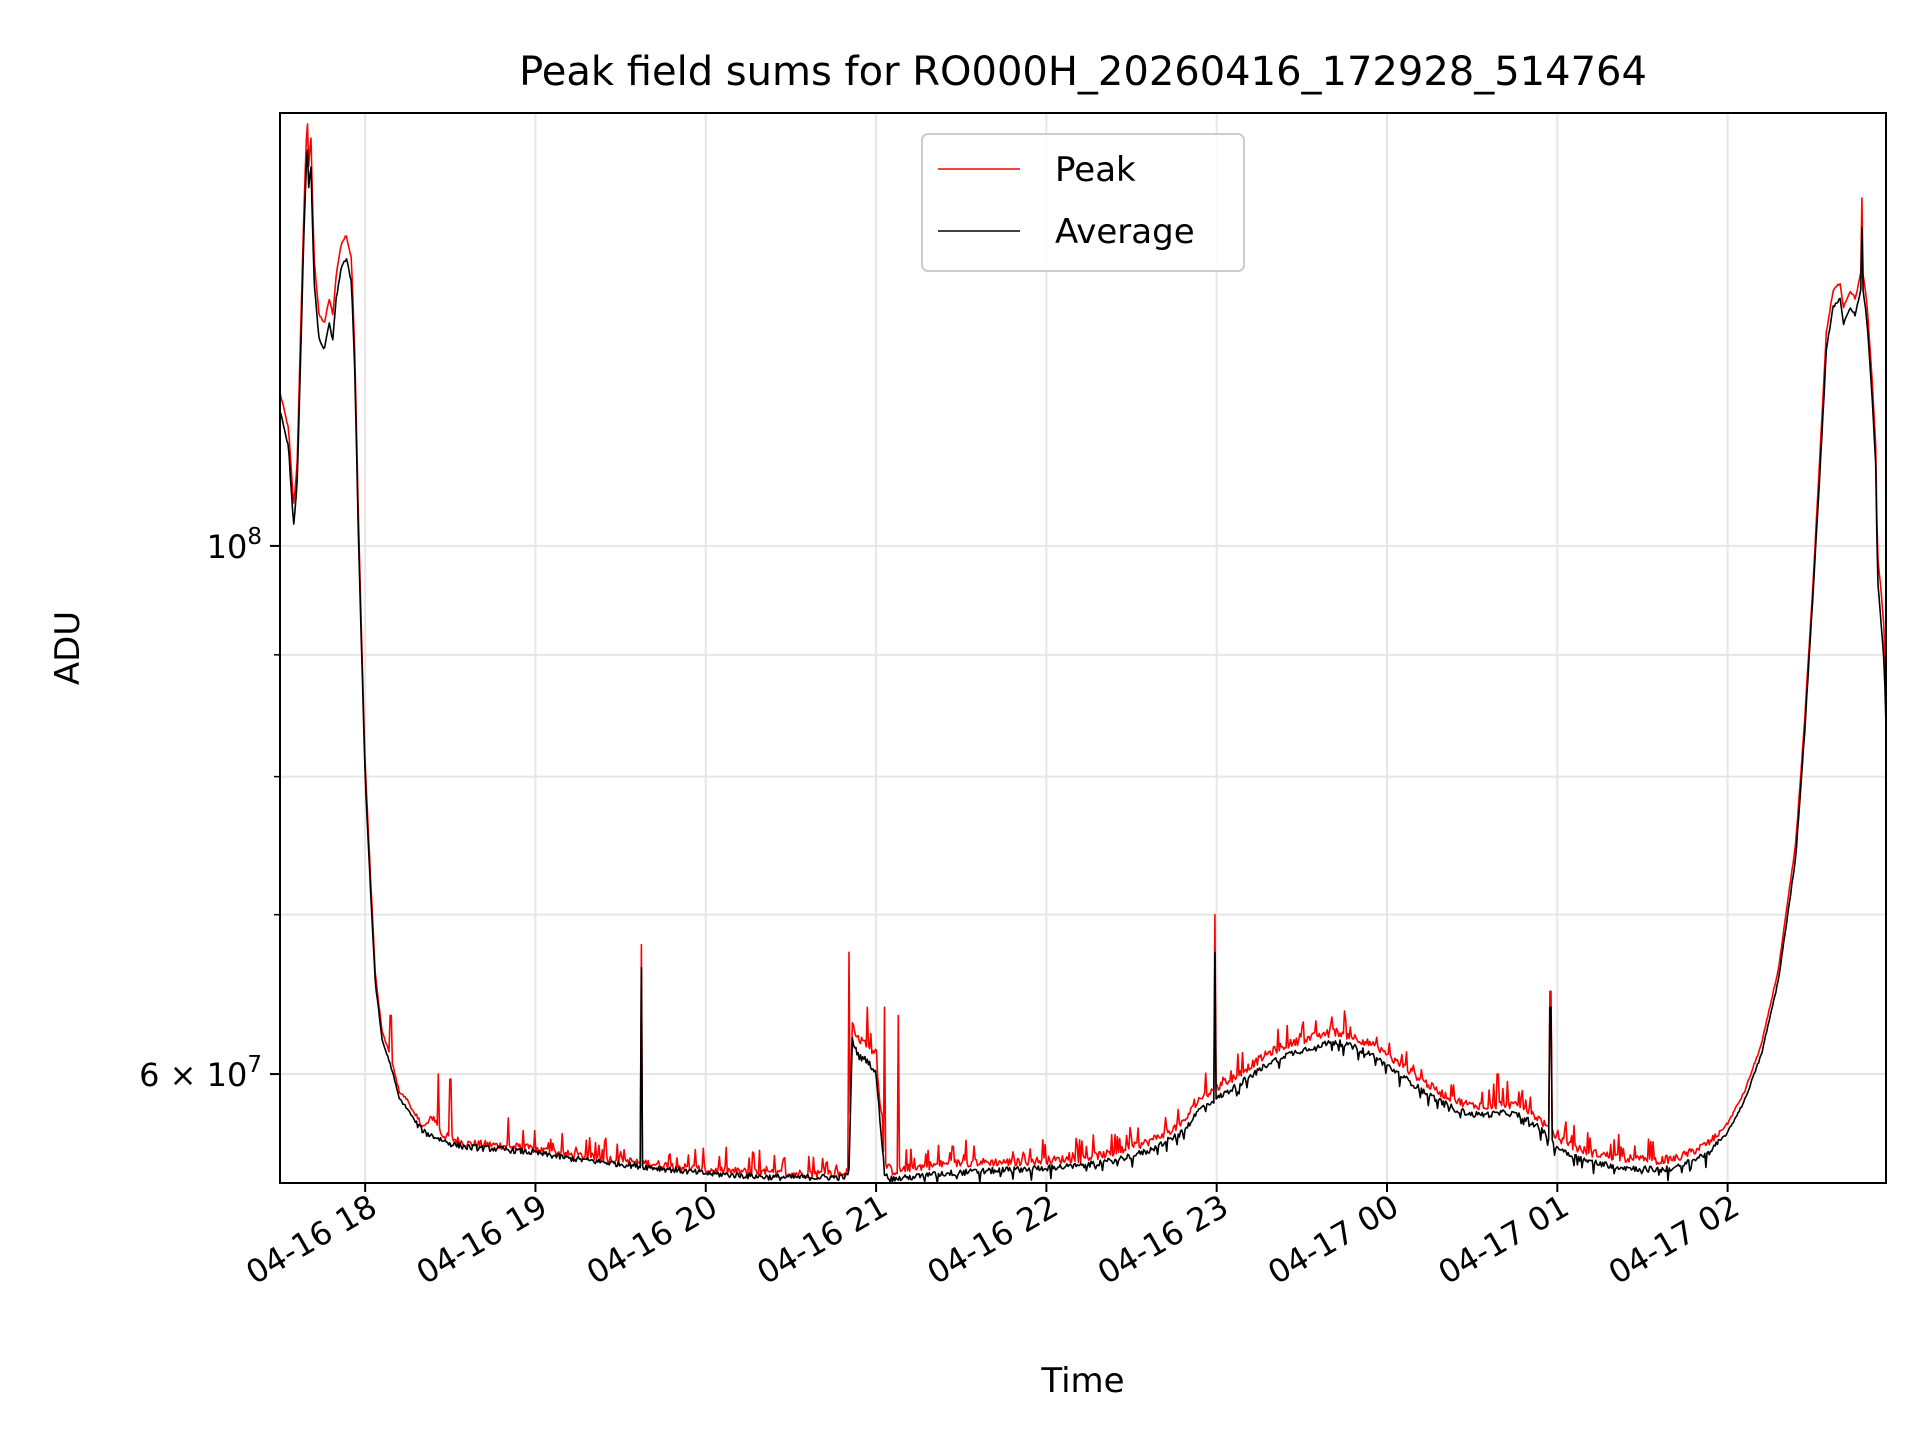  I want to click on legend-label-average: Average, so click(1125, 232).